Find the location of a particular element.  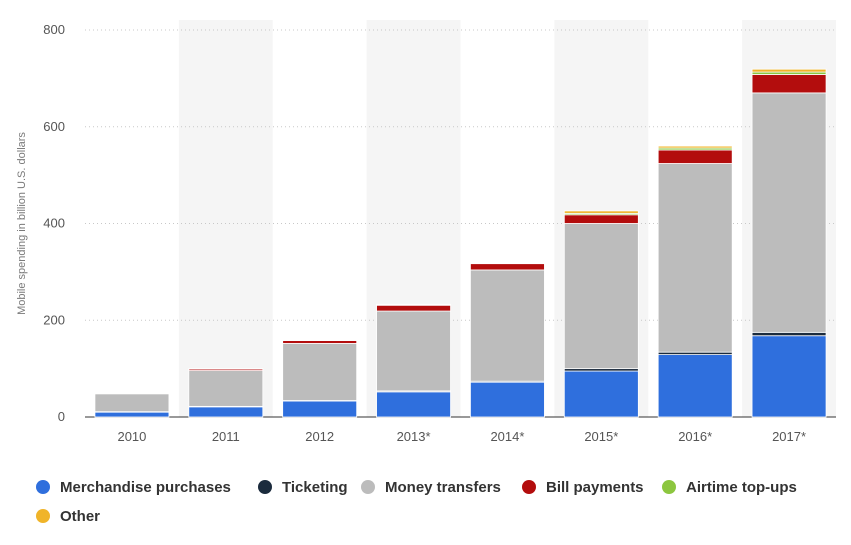

bar-money-transfers-2015 is located at coordinates (601, 296).